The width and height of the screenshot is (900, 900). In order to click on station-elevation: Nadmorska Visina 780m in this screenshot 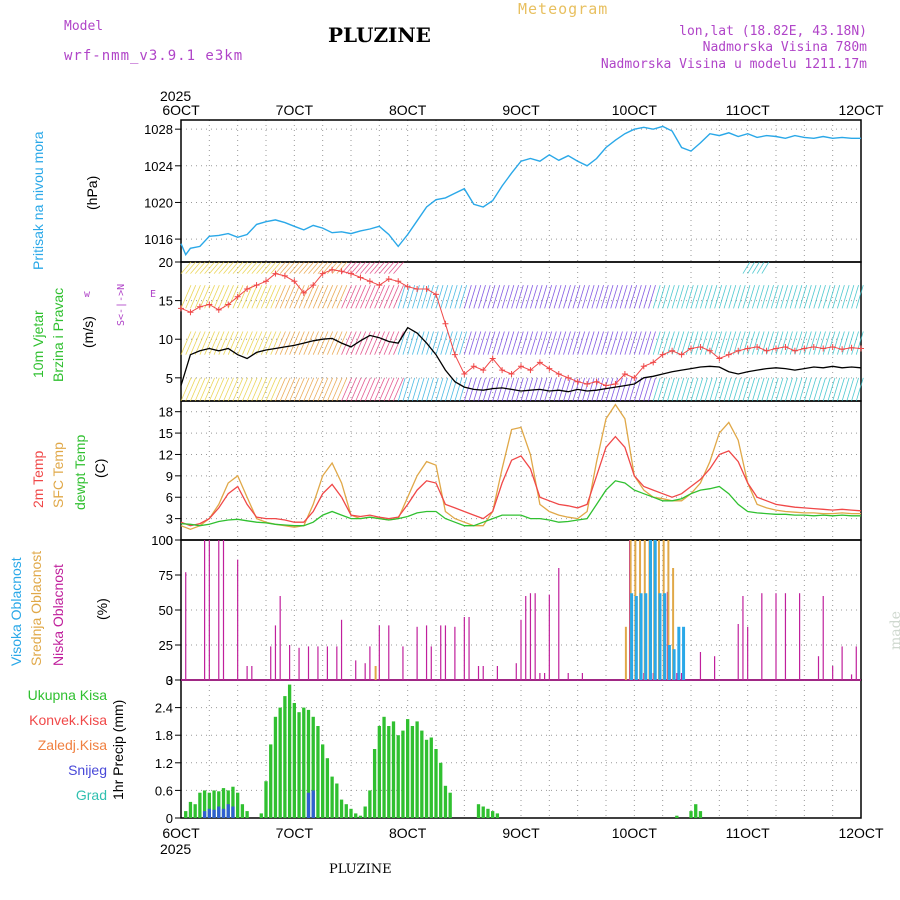, I will do `click(784, 47)`.